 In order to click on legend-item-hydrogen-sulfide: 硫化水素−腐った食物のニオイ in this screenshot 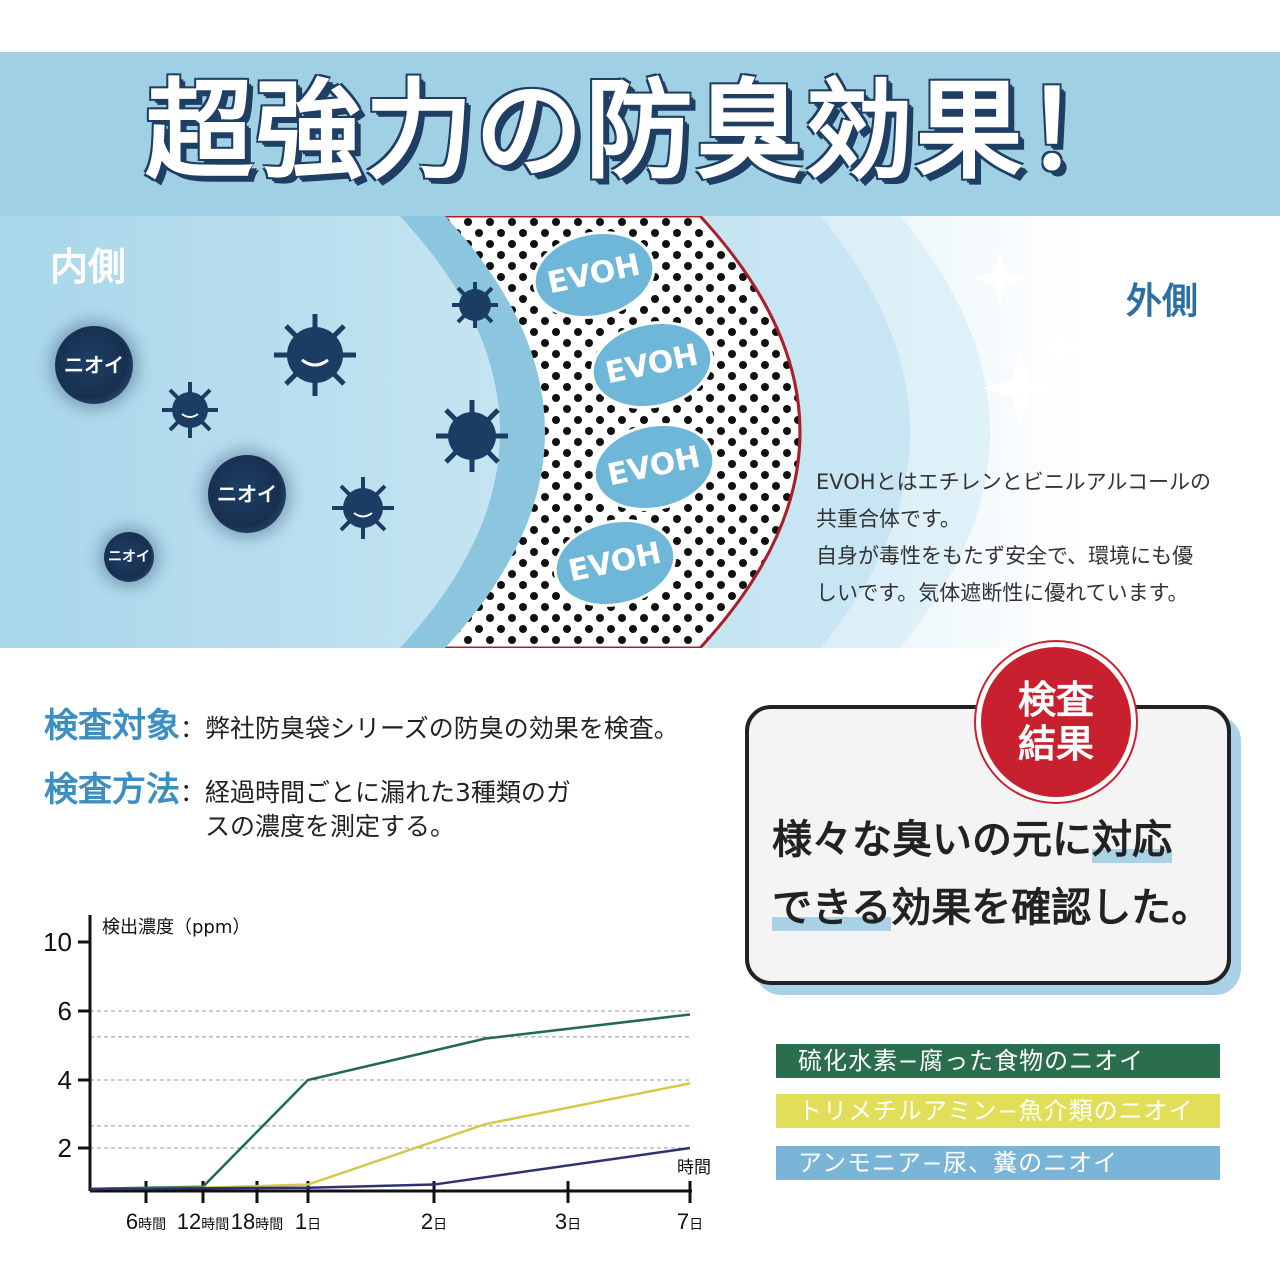, I will do `click(998, 1061)`.